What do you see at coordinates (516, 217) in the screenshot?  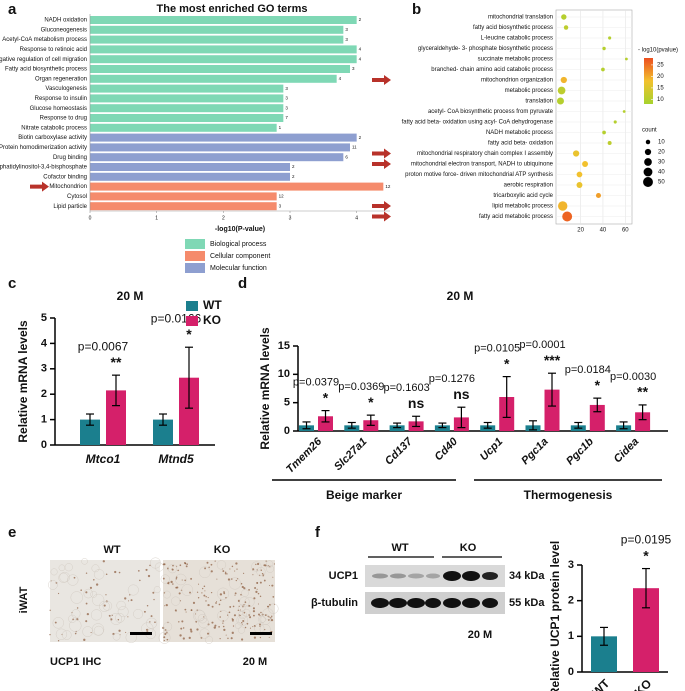 I see `category-label: fatty acid metabolic process` at bounding box center [516, 217].